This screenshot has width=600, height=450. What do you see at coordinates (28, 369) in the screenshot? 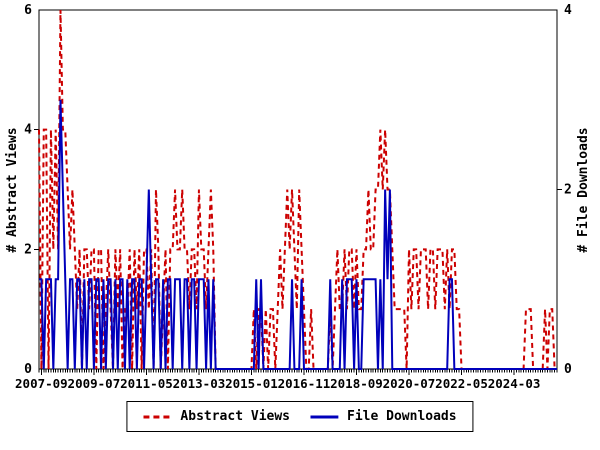
I see `left-axis-tick-label: 0` at bounding box center [28, 369].